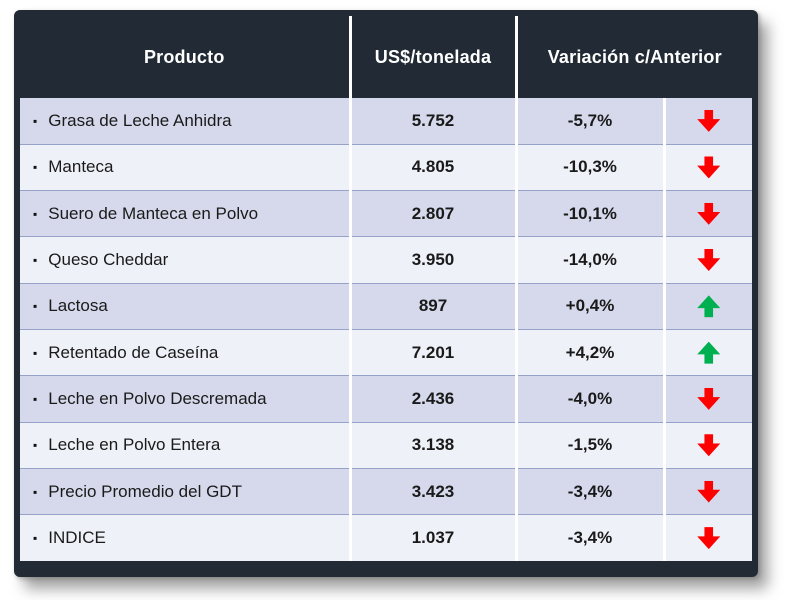 This screenshot has width=787, height=600. What do you see at coordinates (589, 399) in the screenshot?
I see `variation-cell: -4,0%` at bounding box center [589, 399].